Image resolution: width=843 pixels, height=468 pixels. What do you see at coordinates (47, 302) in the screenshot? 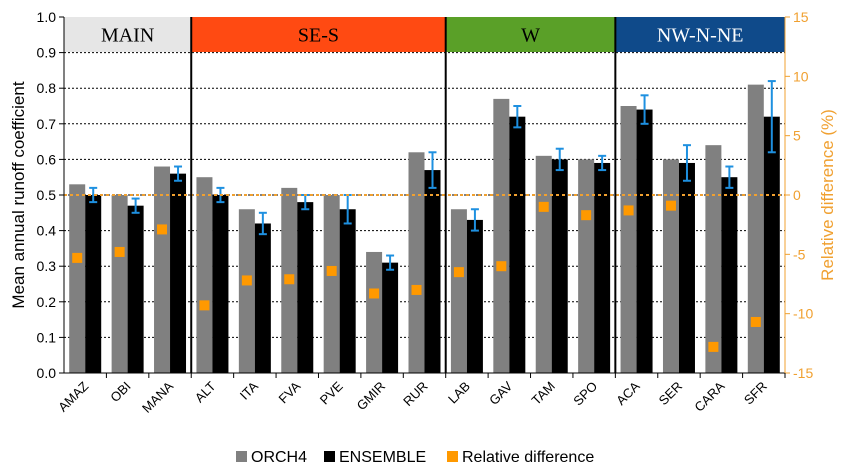
I see `left-tick-label: 0.2` at bounding box center [47, 302].